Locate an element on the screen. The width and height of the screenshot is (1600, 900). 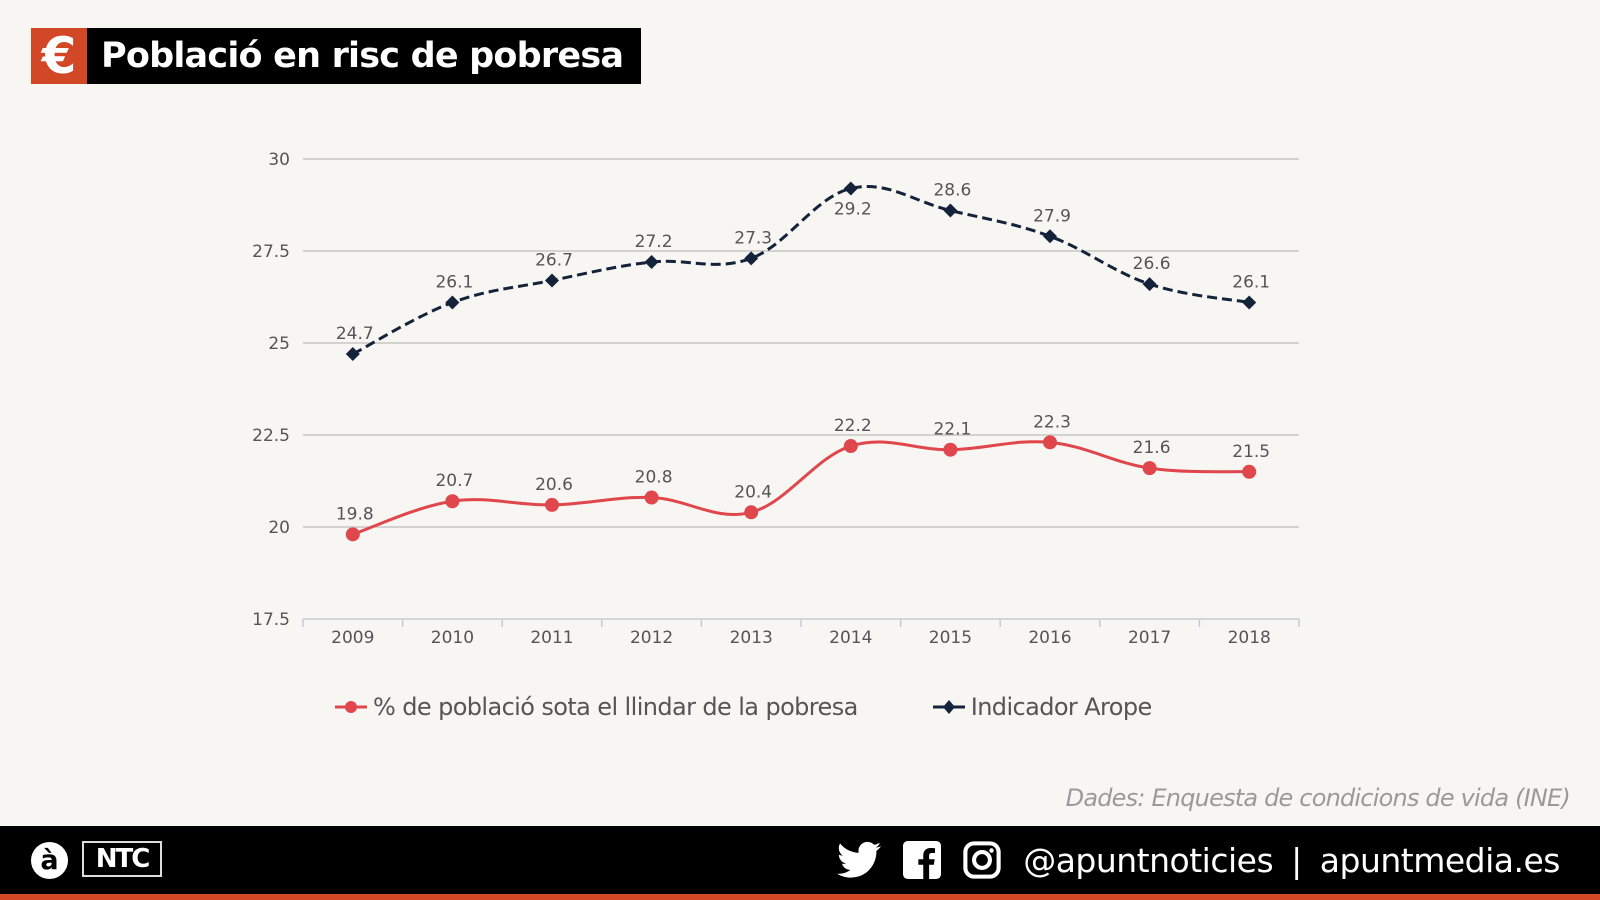
legend-item-arope: Indicador Arope is located at coordinates (1042, 707).